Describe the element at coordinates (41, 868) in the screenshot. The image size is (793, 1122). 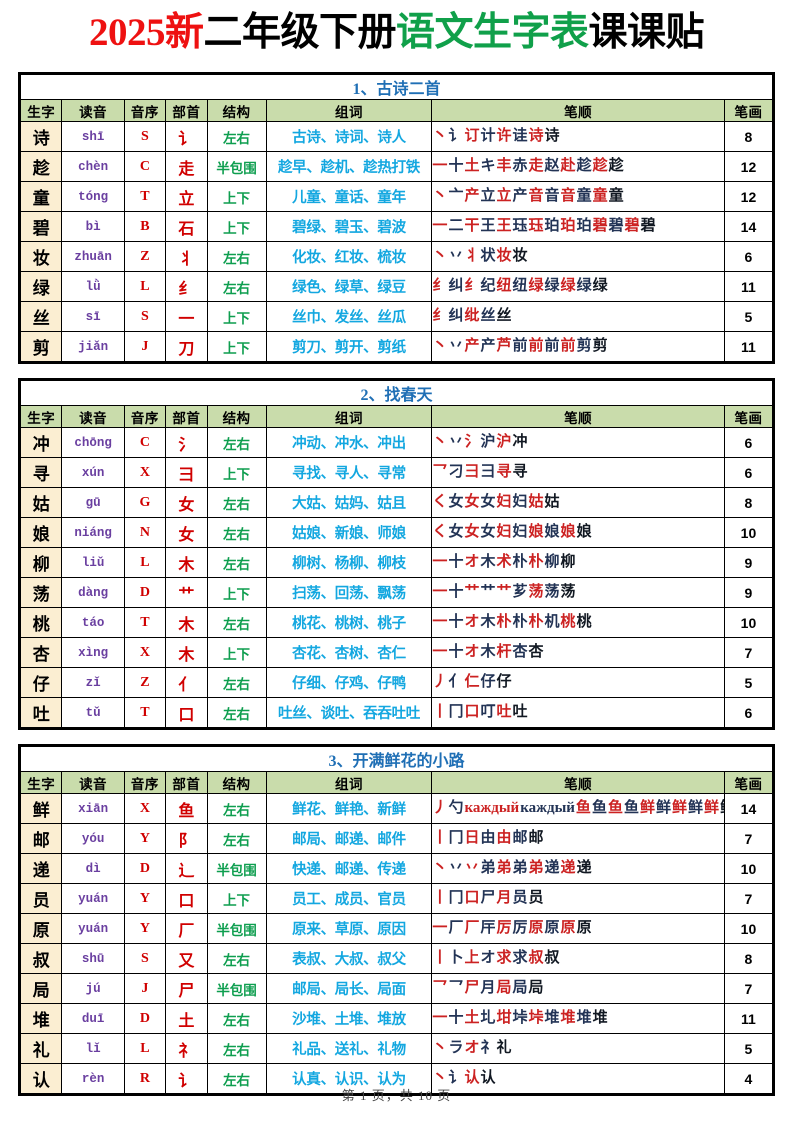
I see `cell-zi: 递` at that location.